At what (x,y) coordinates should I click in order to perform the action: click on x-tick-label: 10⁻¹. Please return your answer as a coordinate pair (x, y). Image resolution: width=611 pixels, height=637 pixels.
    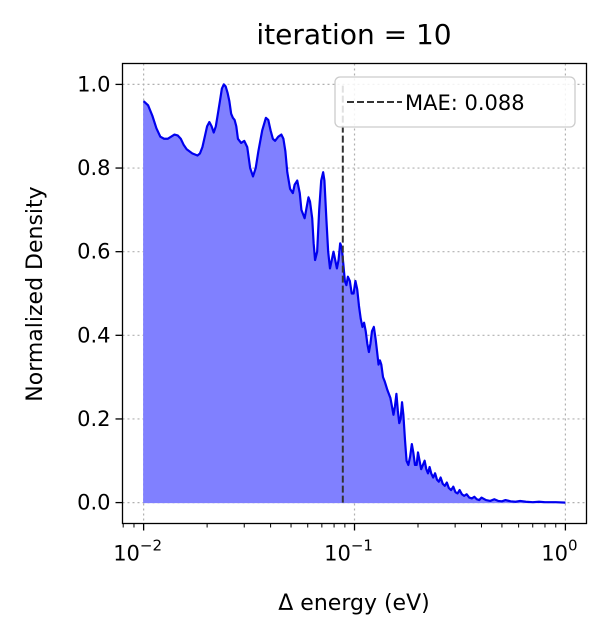
    Looking at the image, I should click on (348, 551).